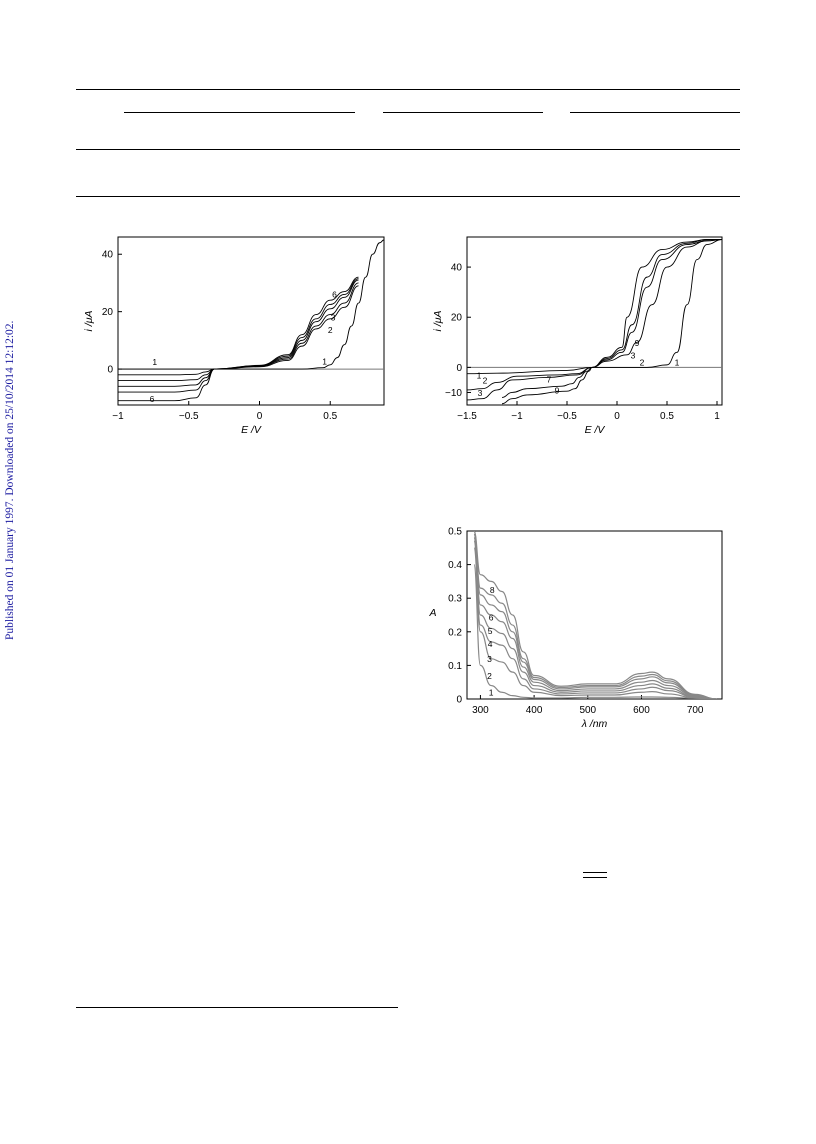  What do you see at coordinates (492, 590) in the screenshot?
I see `curve-number-label: 8` at bounding box center [492, 590].